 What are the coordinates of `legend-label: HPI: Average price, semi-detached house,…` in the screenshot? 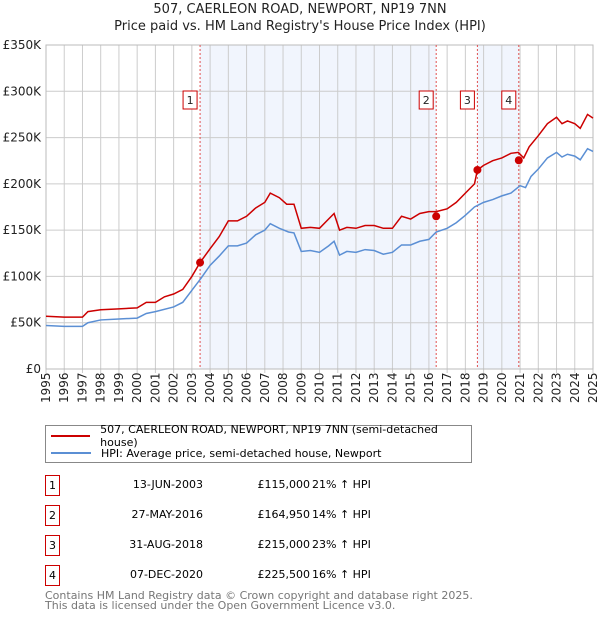 It's located at (241, 453).